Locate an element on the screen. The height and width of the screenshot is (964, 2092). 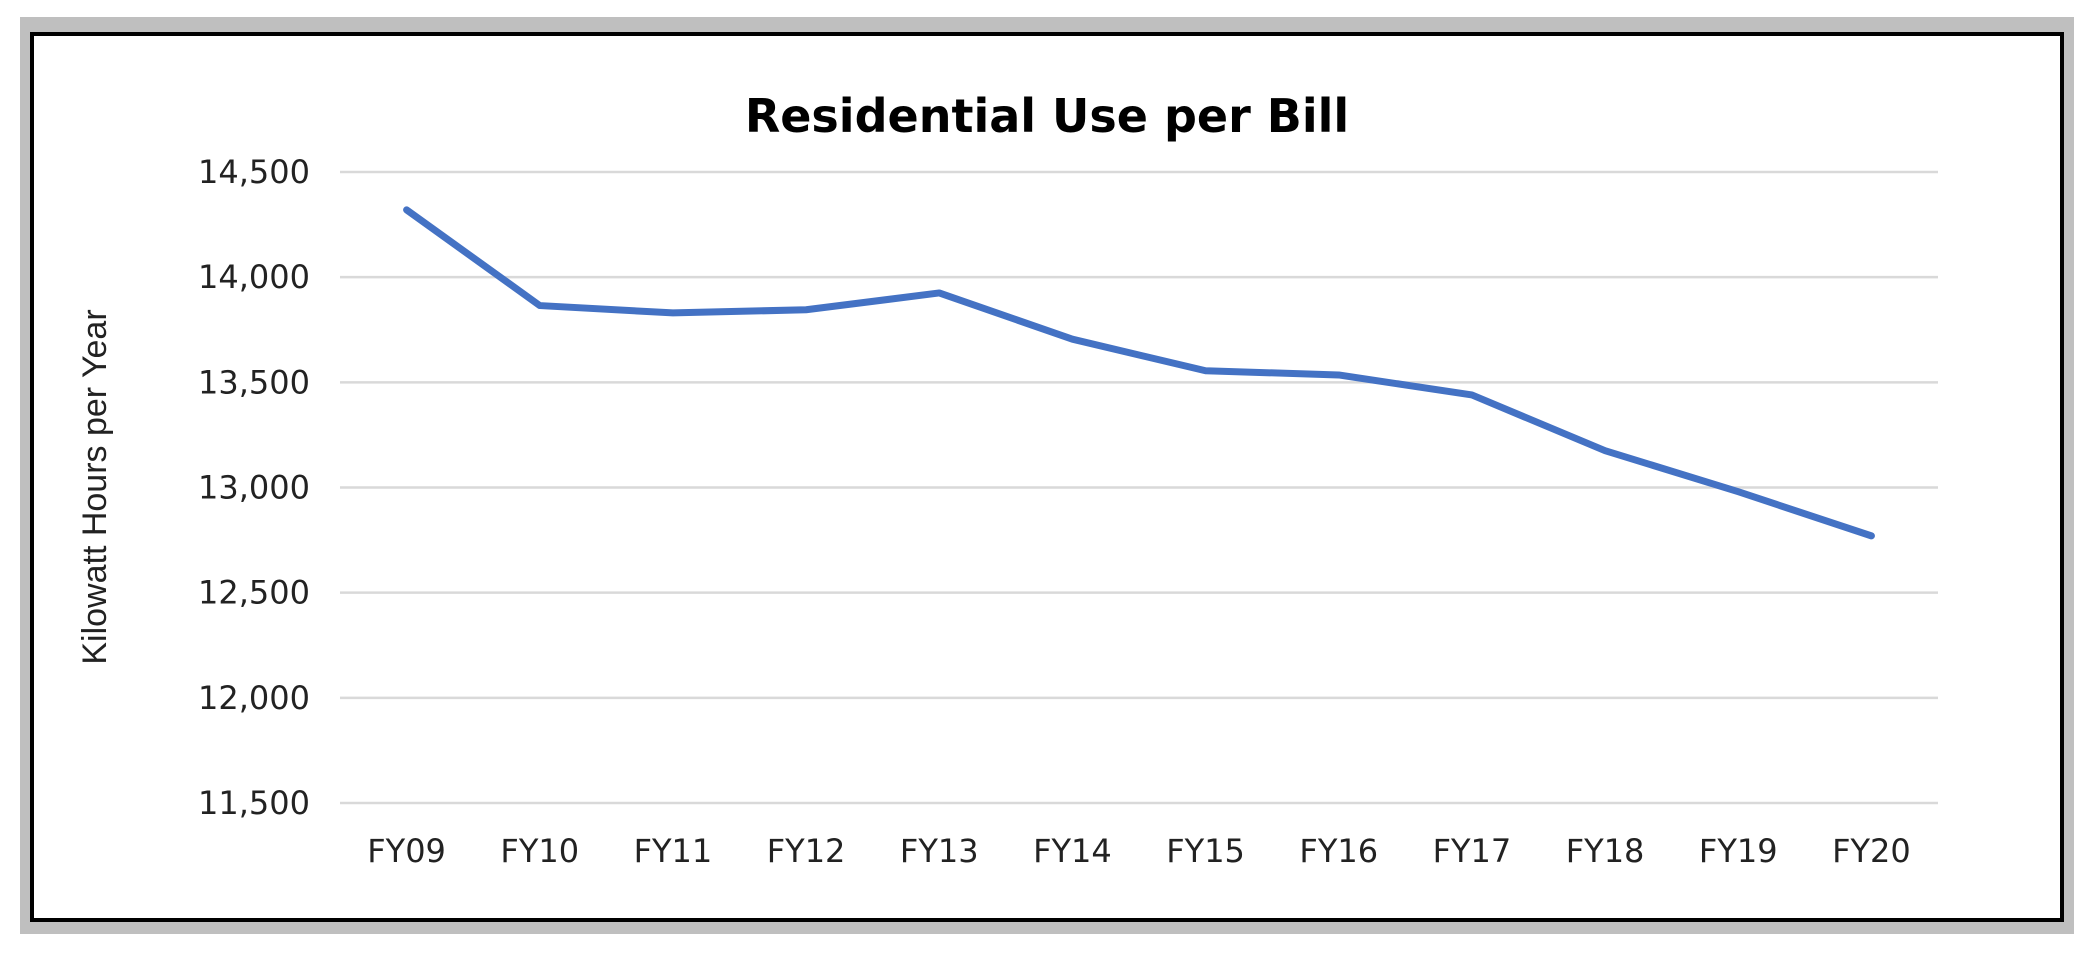
x-tick-label: FY09 is located at coordinates (406, 851).